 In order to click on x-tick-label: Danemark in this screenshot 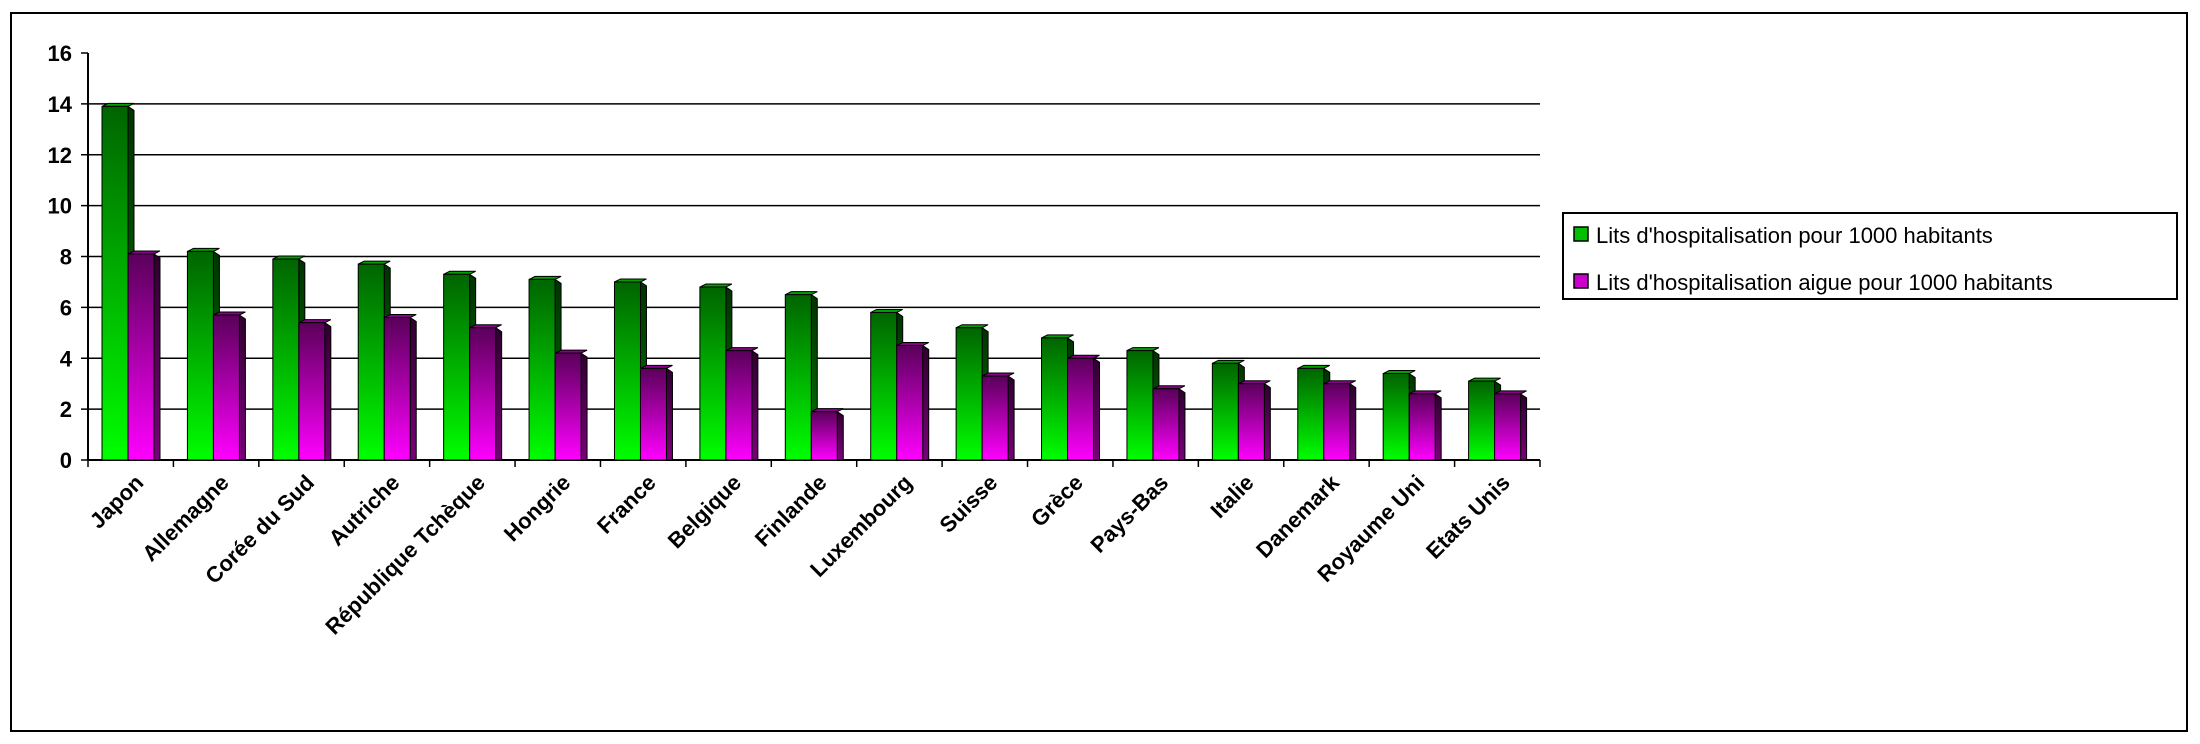, I will do `click(1297, 515)`.